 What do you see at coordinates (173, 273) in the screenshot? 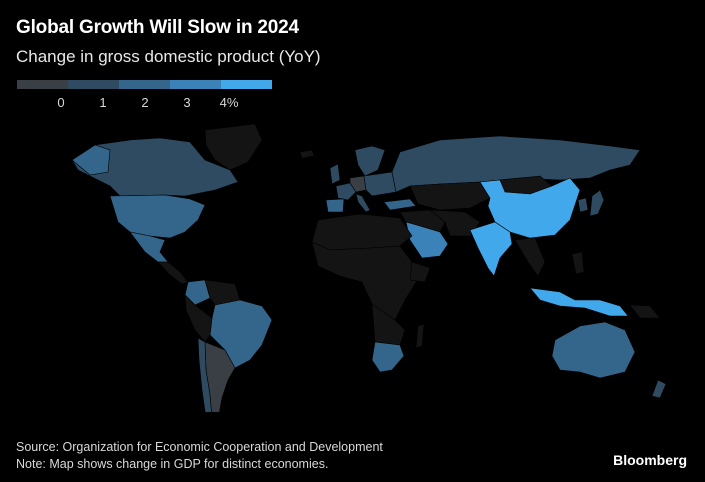
I see `central-america-region` at bounding box center [173, 273].